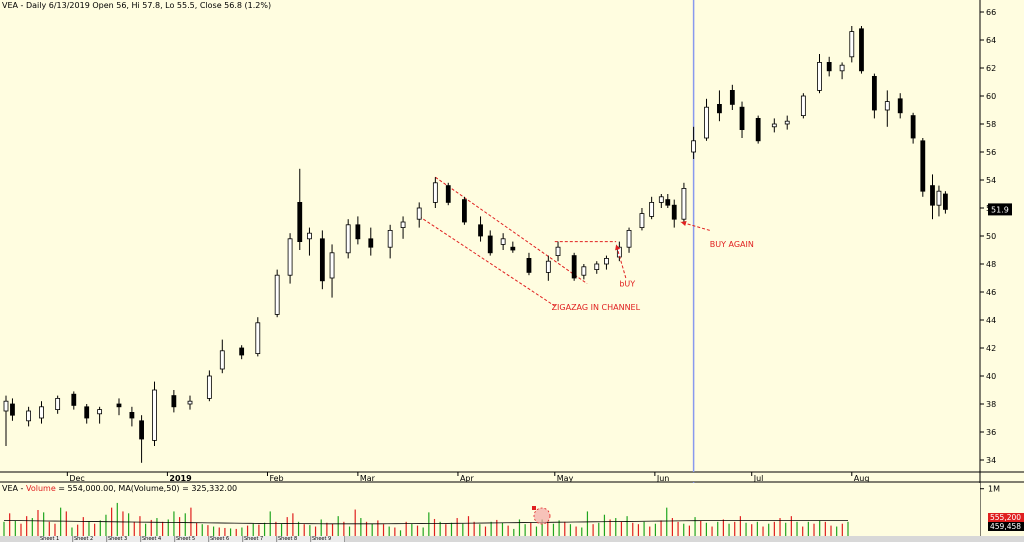 This screenshot has height=542, width=1024. What do you see at coordinates (991, 432) in the screenshot?
I see `y-tick-label: 36` at bounding box center [991, 432].